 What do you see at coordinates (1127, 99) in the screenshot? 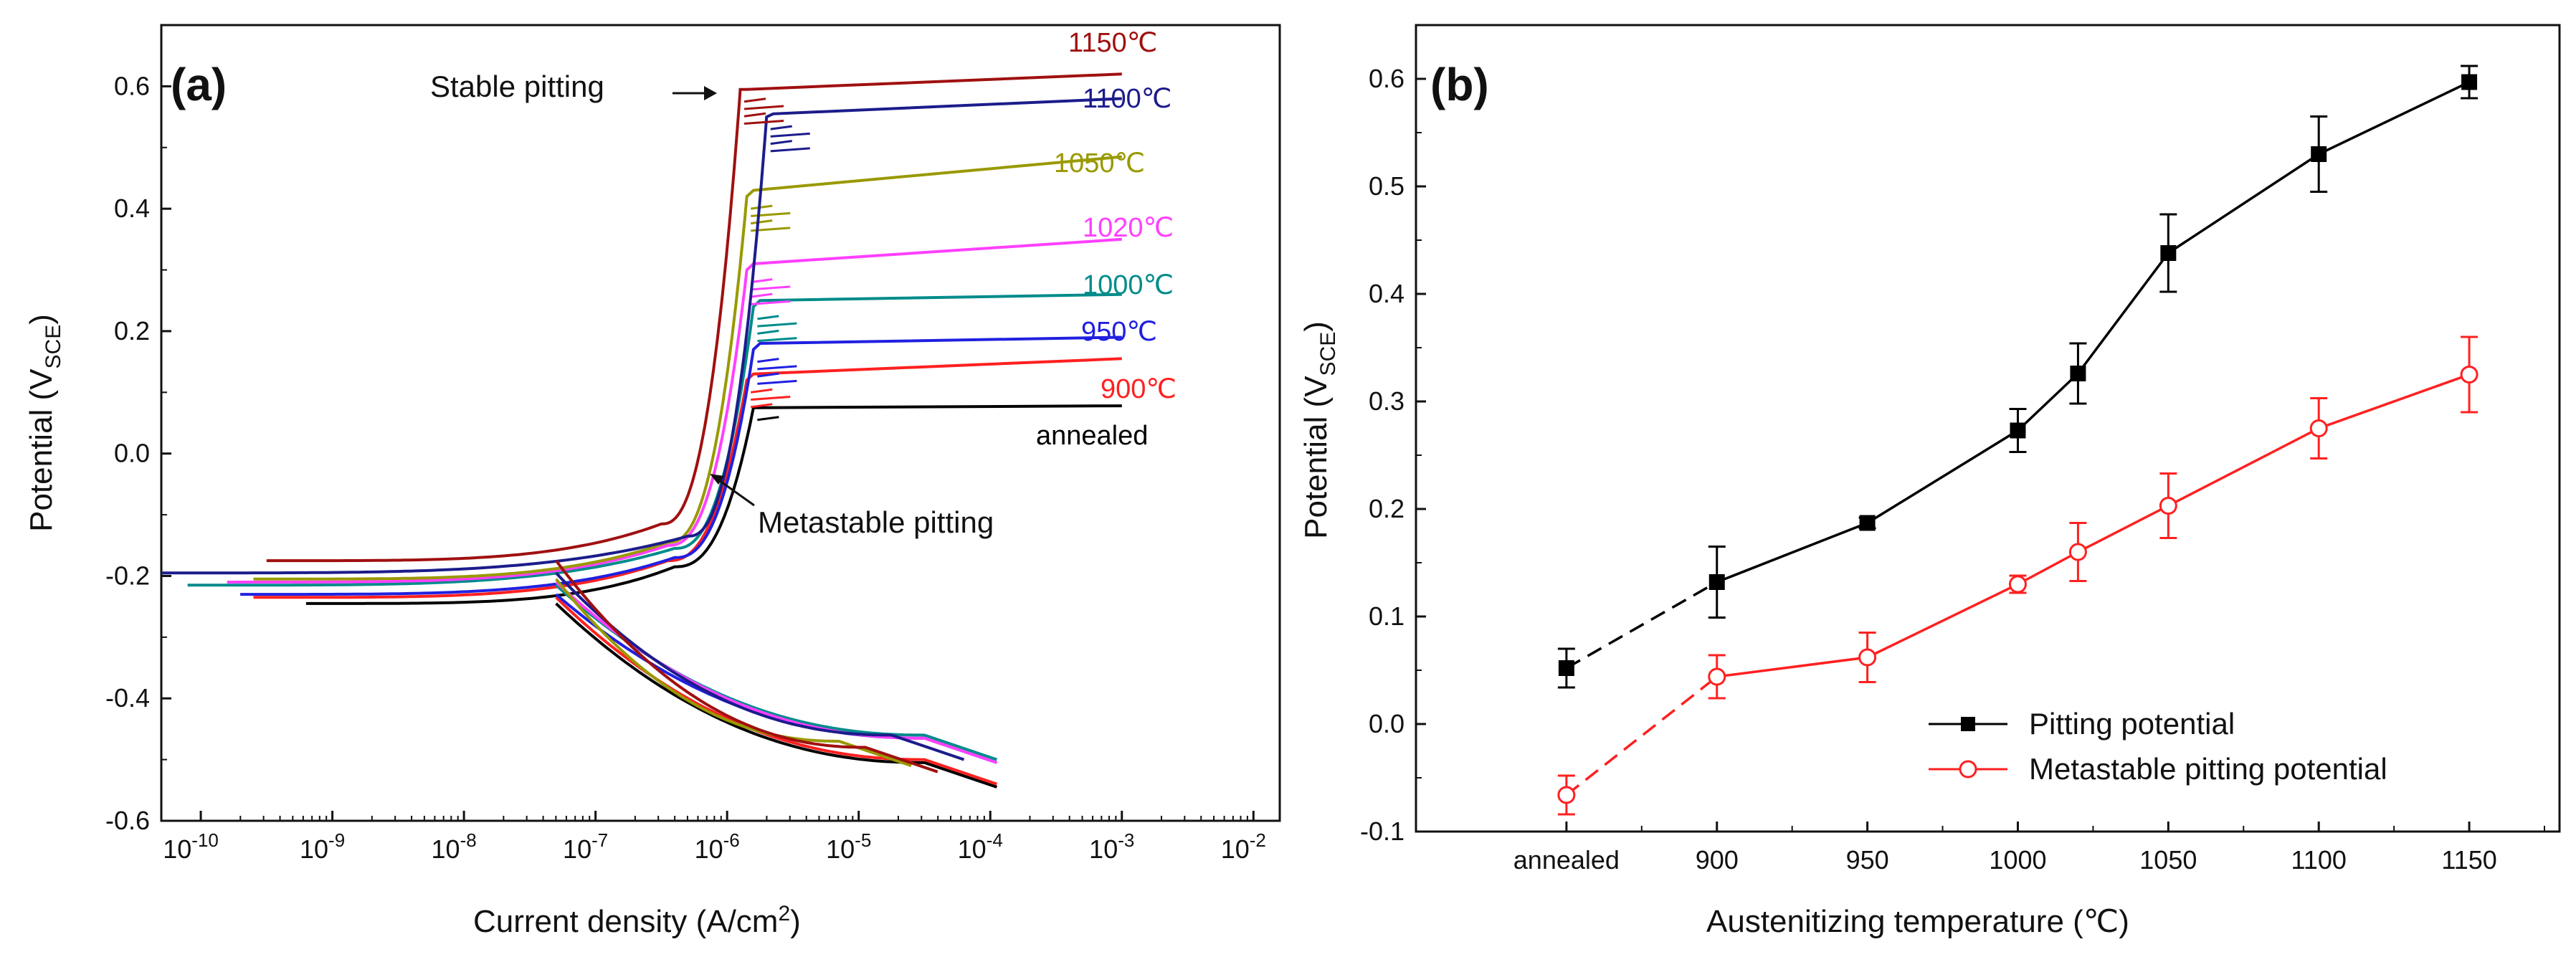
I see `curve-label-1100: 1100℃` at bounding box center [1127, 99].